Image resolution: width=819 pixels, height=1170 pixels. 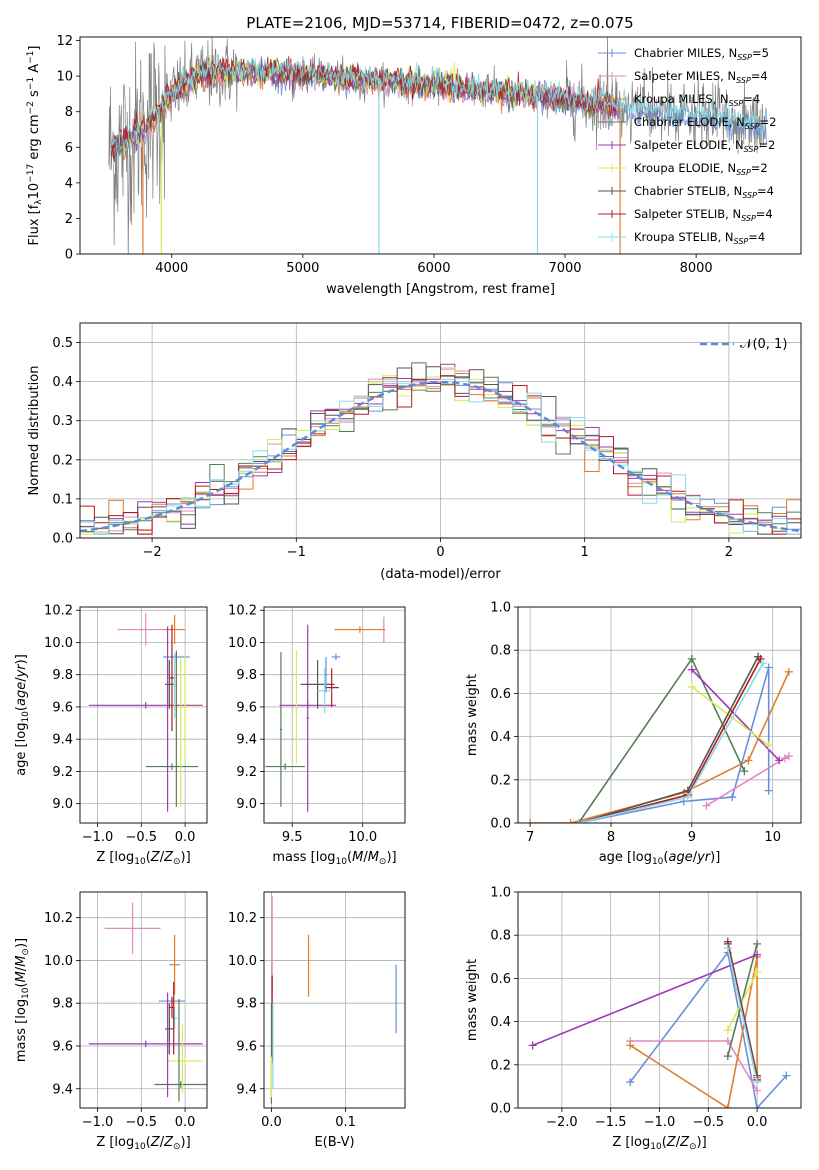 What do you see at coordinates (611, 837) in the screenshot?
I see `x-tick-label: 8` at bounding box center [611, 837].